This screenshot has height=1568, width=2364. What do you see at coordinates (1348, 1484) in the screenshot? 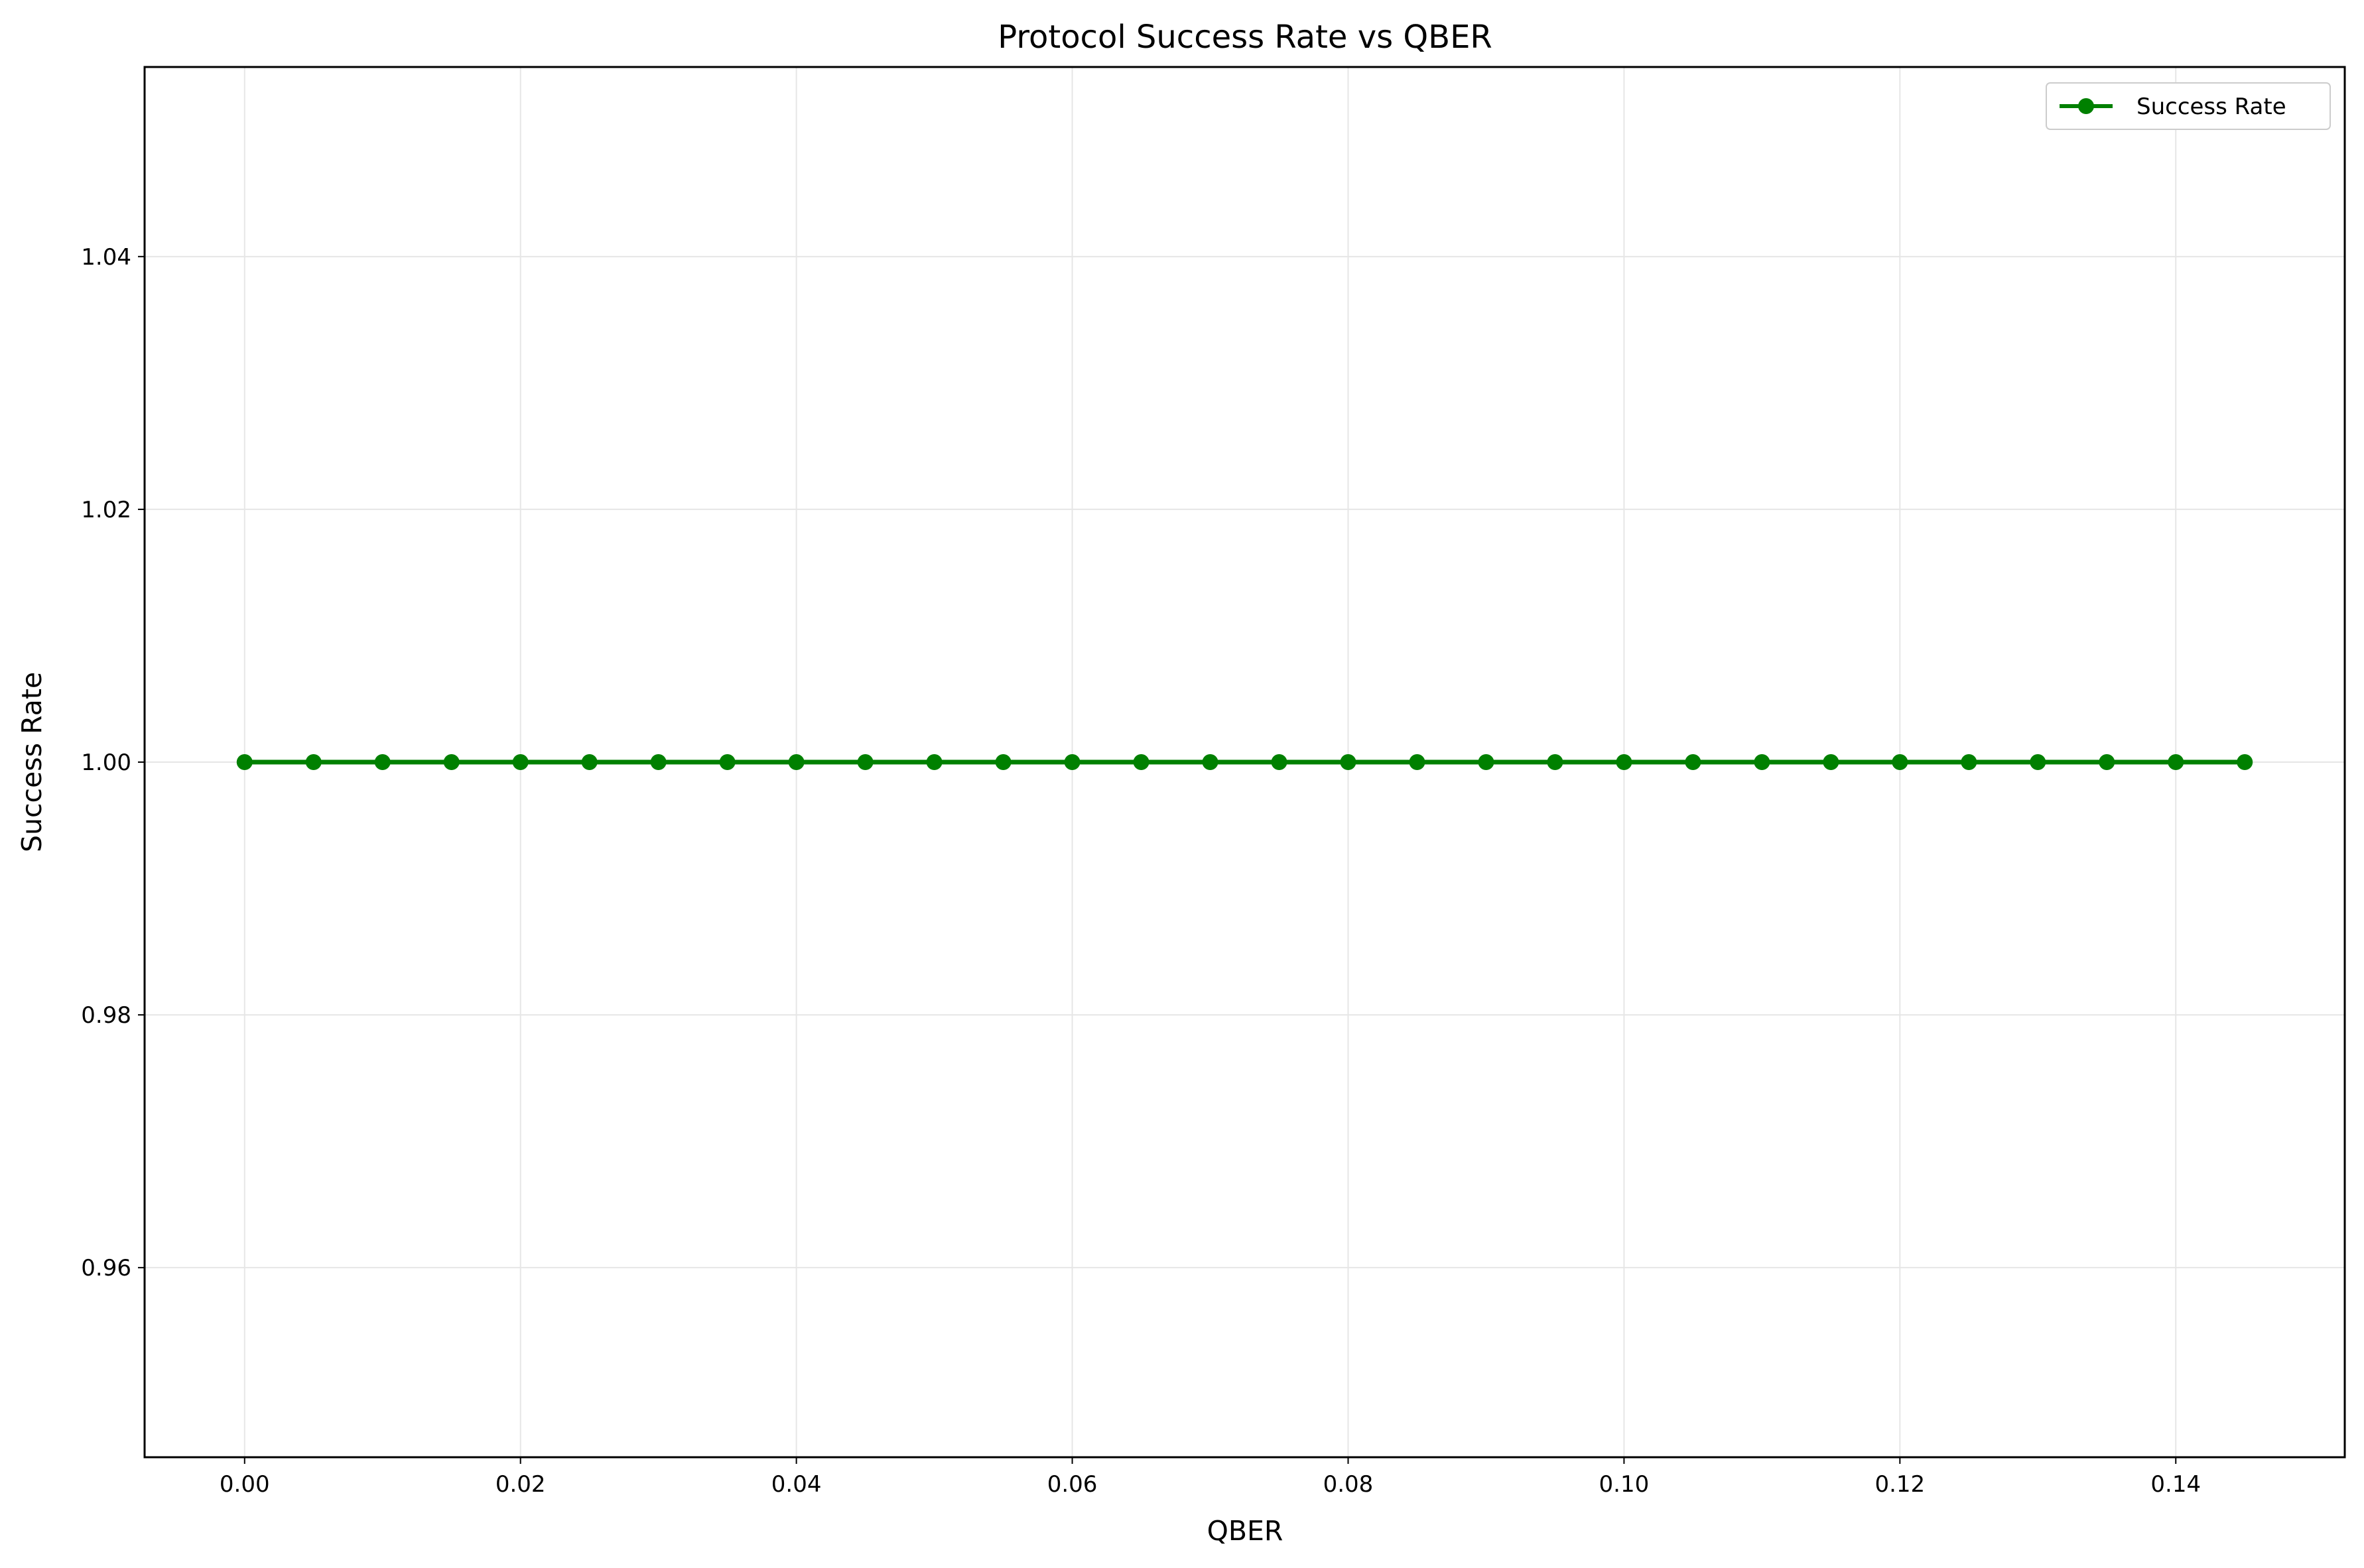
I see `x-tick-label: 0.08` at bounding box center [1348, 1484].